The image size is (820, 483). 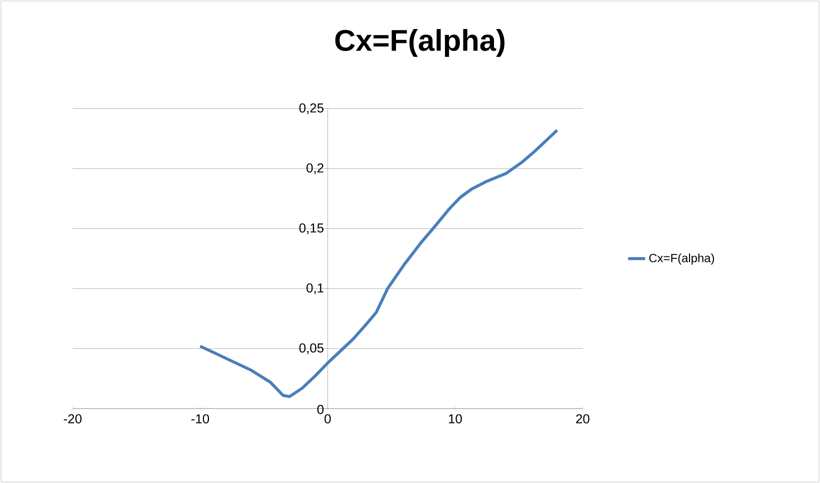 What do you see at coordinates (681, 259) in the screenshot?
I see `legend-label: Cx=F(alpha)` at bounding box center [681, 259].